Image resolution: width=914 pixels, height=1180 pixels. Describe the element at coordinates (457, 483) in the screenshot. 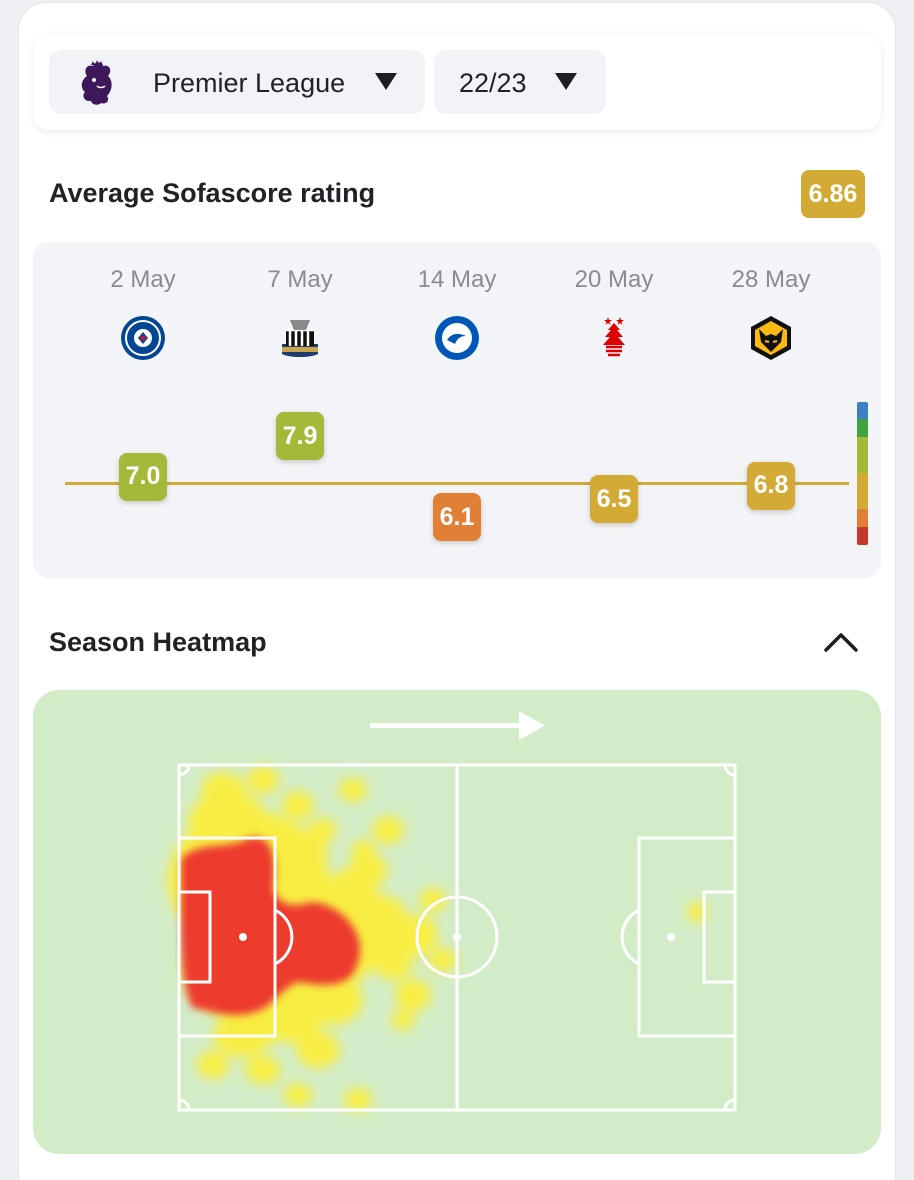

I see `average-rating-line` at that location.